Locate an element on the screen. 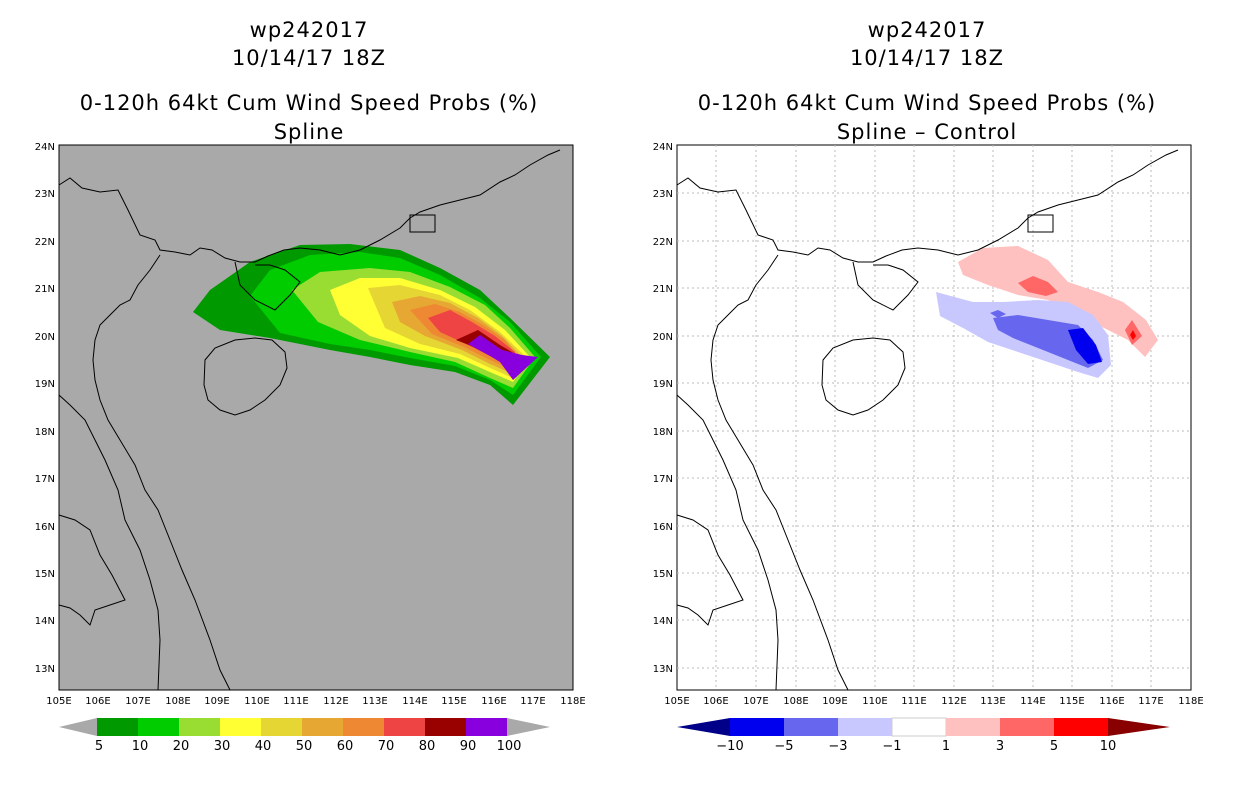 Image resolution: width=1236 pixels, height=800 pixels. colorbar-label: 80 is located at coordinates (427, 746).